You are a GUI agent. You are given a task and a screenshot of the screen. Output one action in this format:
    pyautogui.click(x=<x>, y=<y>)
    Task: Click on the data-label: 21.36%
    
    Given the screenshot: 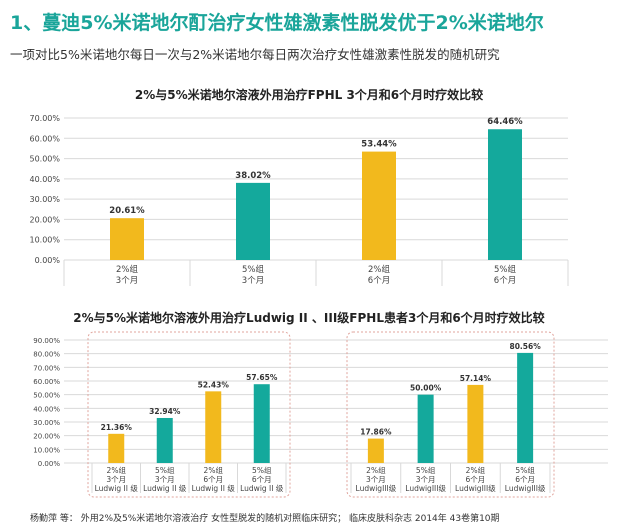 What is the action you would take?
    pyautogui.click(x=117, y=427)
    